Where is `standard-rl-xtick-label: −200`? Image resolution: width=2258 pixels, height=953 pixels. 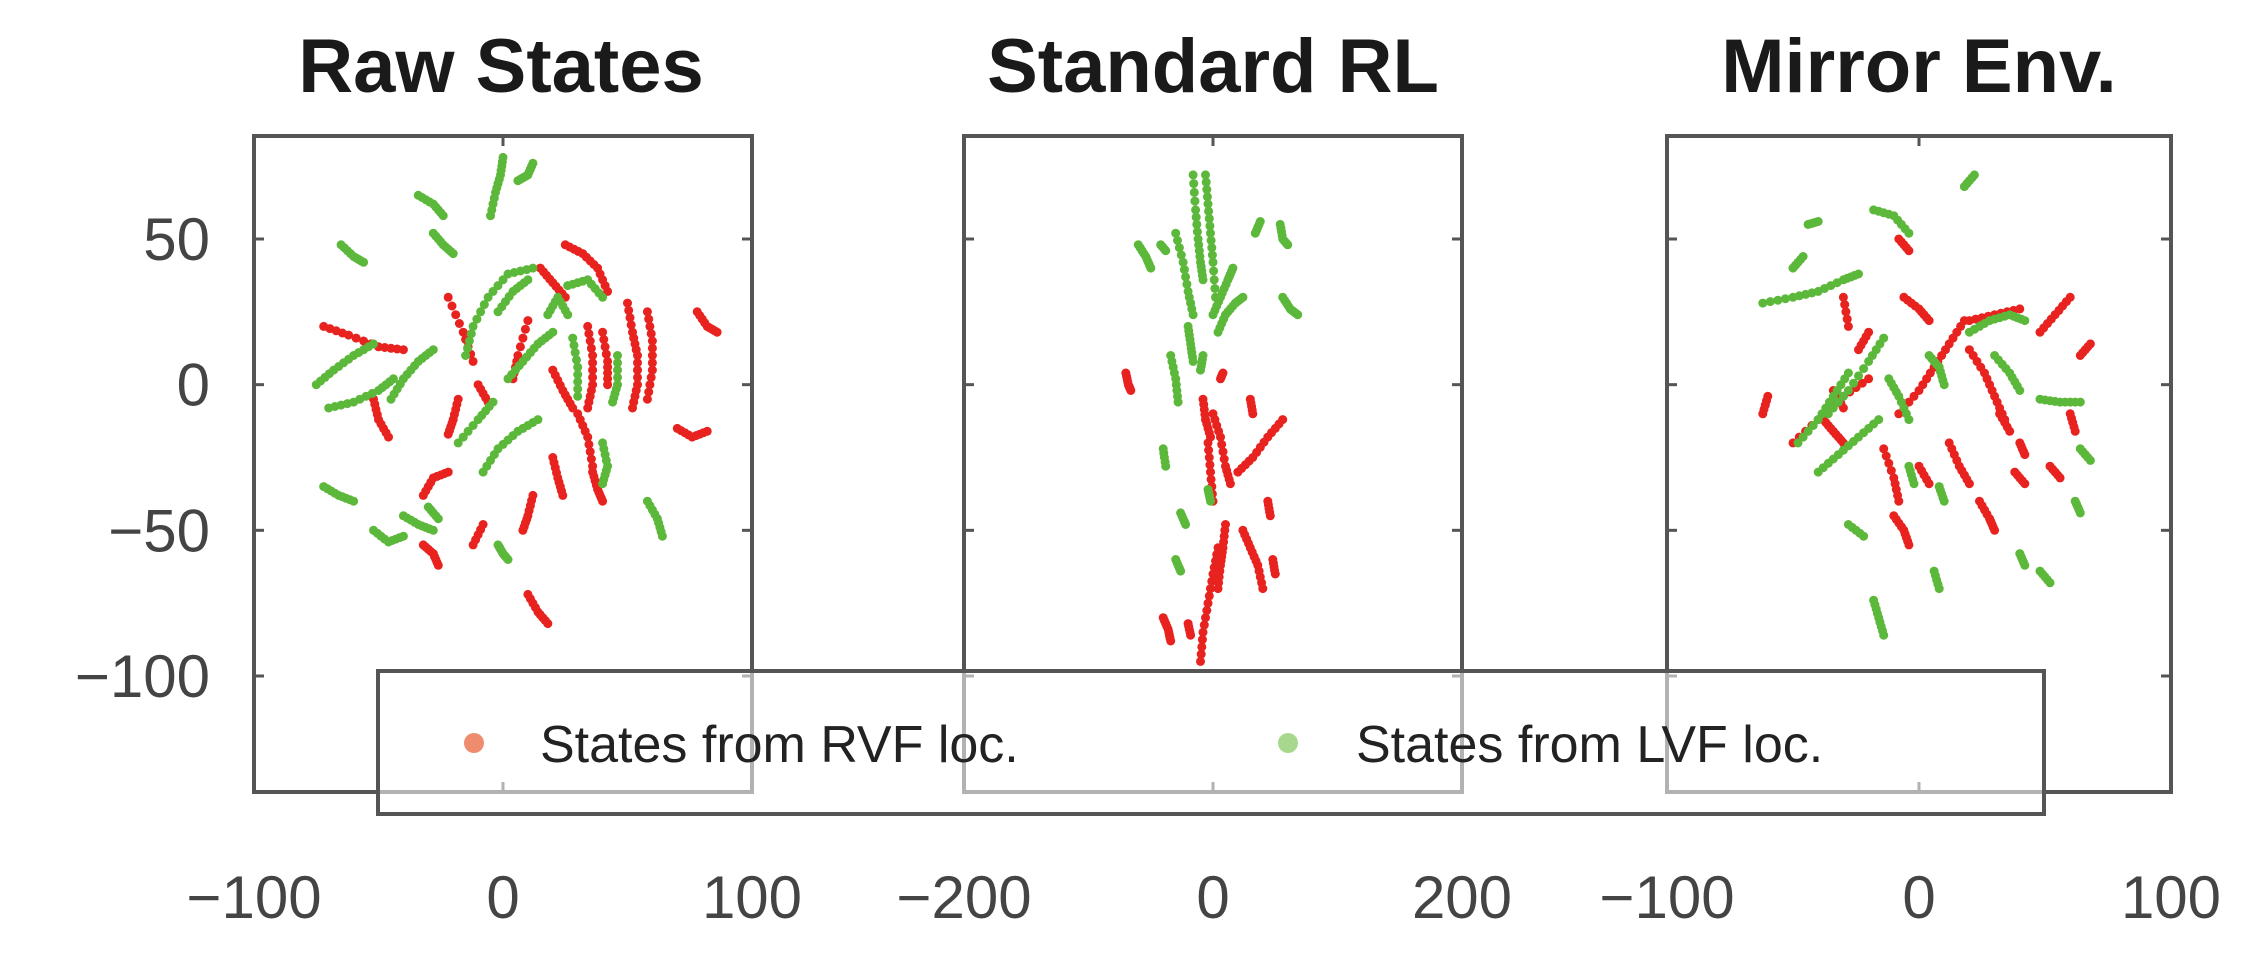
standard-rl-xtick-label: −200 is located at coordinates (963, 897).